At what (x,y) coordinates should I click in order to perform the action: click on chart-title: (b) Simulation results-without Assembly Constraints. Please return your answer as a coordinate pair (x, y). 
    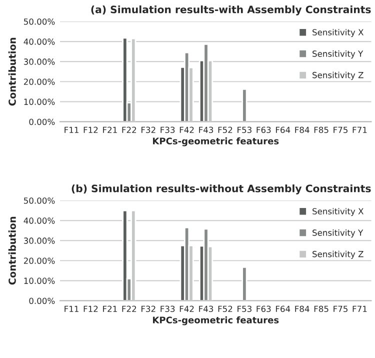
    Looking at the image, I should click on (221, 189).